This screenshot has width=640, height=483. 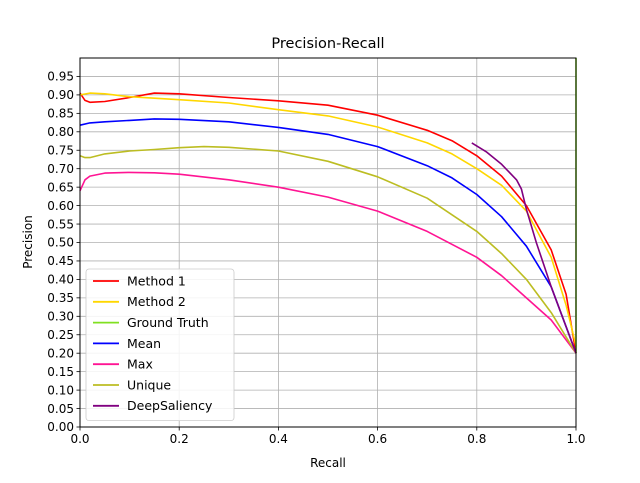 I want to click on y-tick-label: 0.50, so click(x=60, y=243).